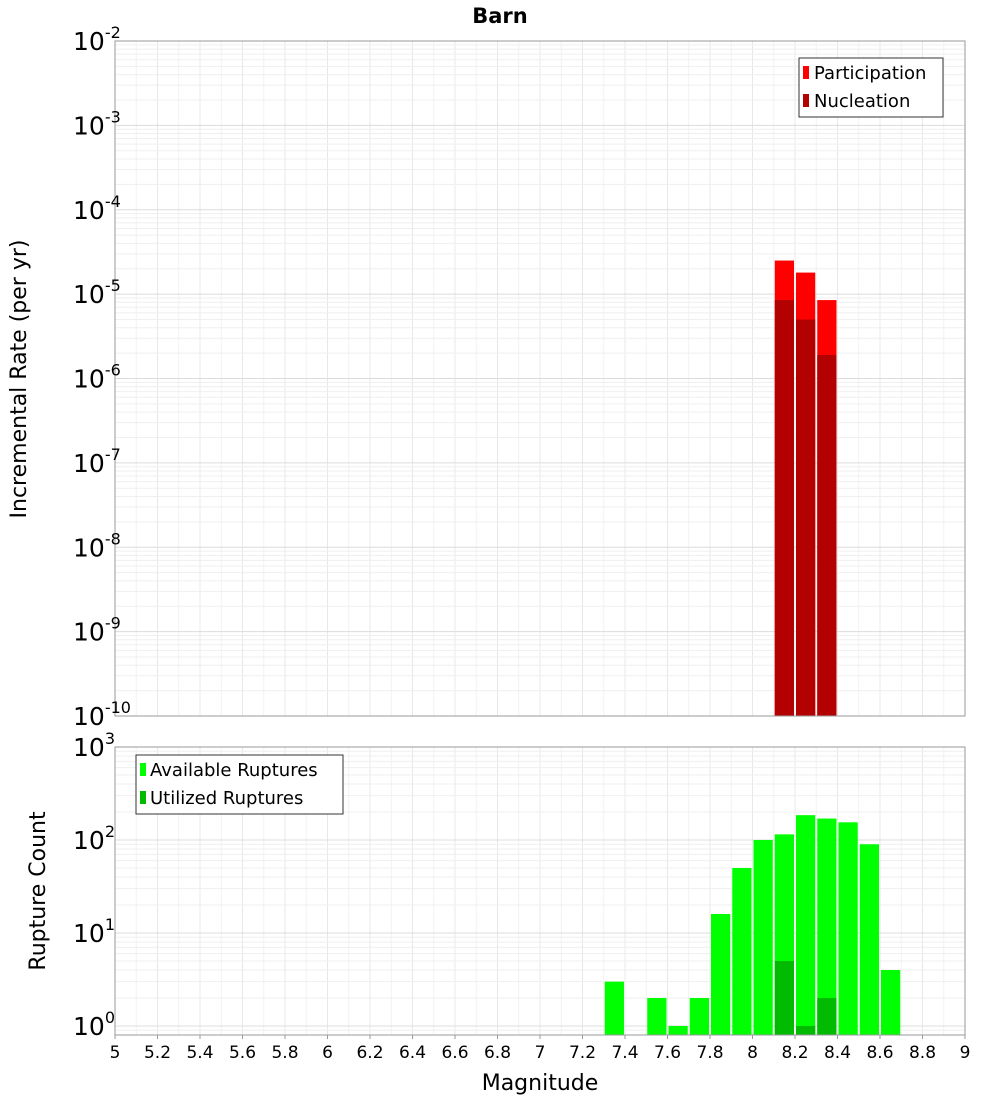 Image resolution: width=1000 pixels, height=1100 pixels. Describe the element at coordinates (94, 1024) in the screenshot. I see `y-tick-label: 10⁰` at that location.